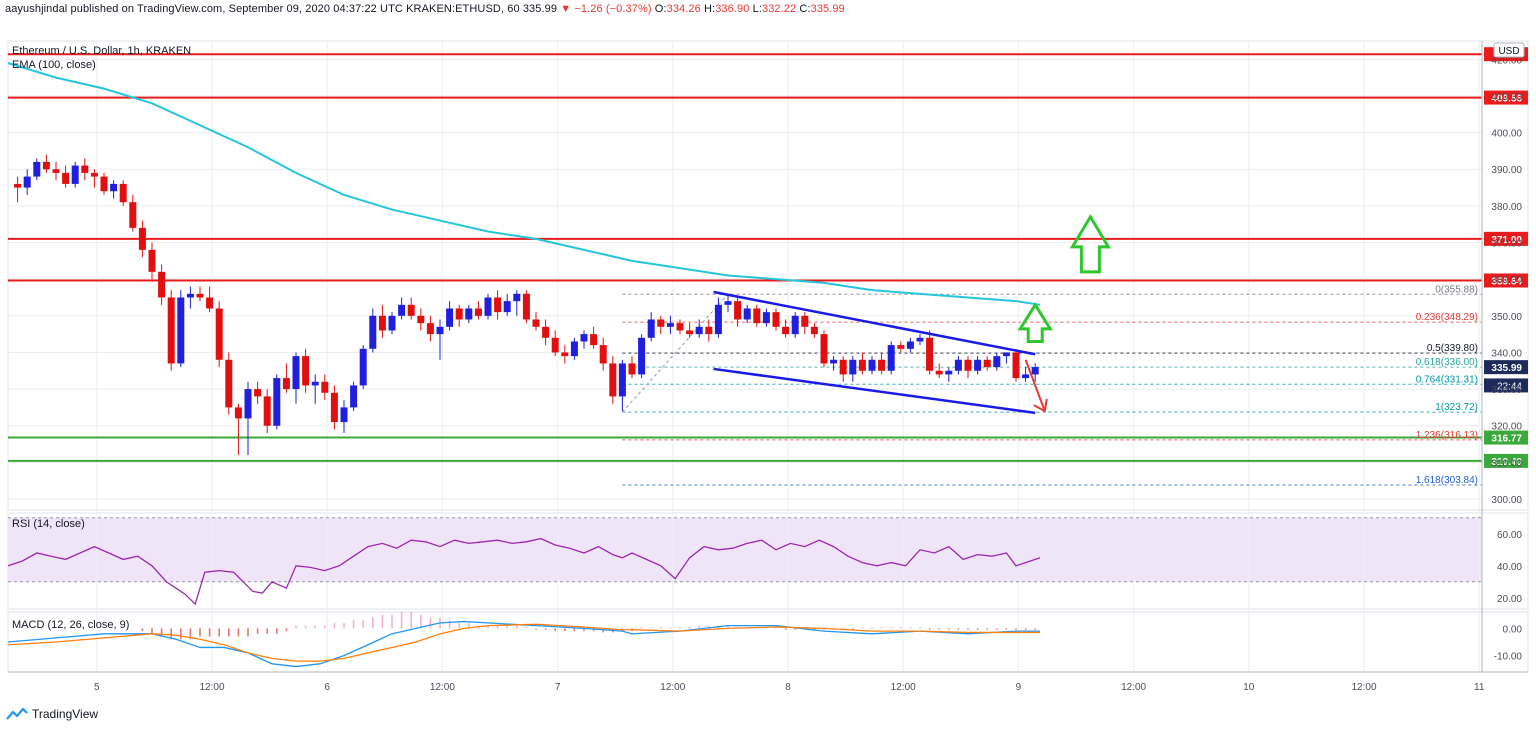 This screenshot has height=729, width=1536. I want to click on price-tick-label: 380.00, so click(1506, 207).